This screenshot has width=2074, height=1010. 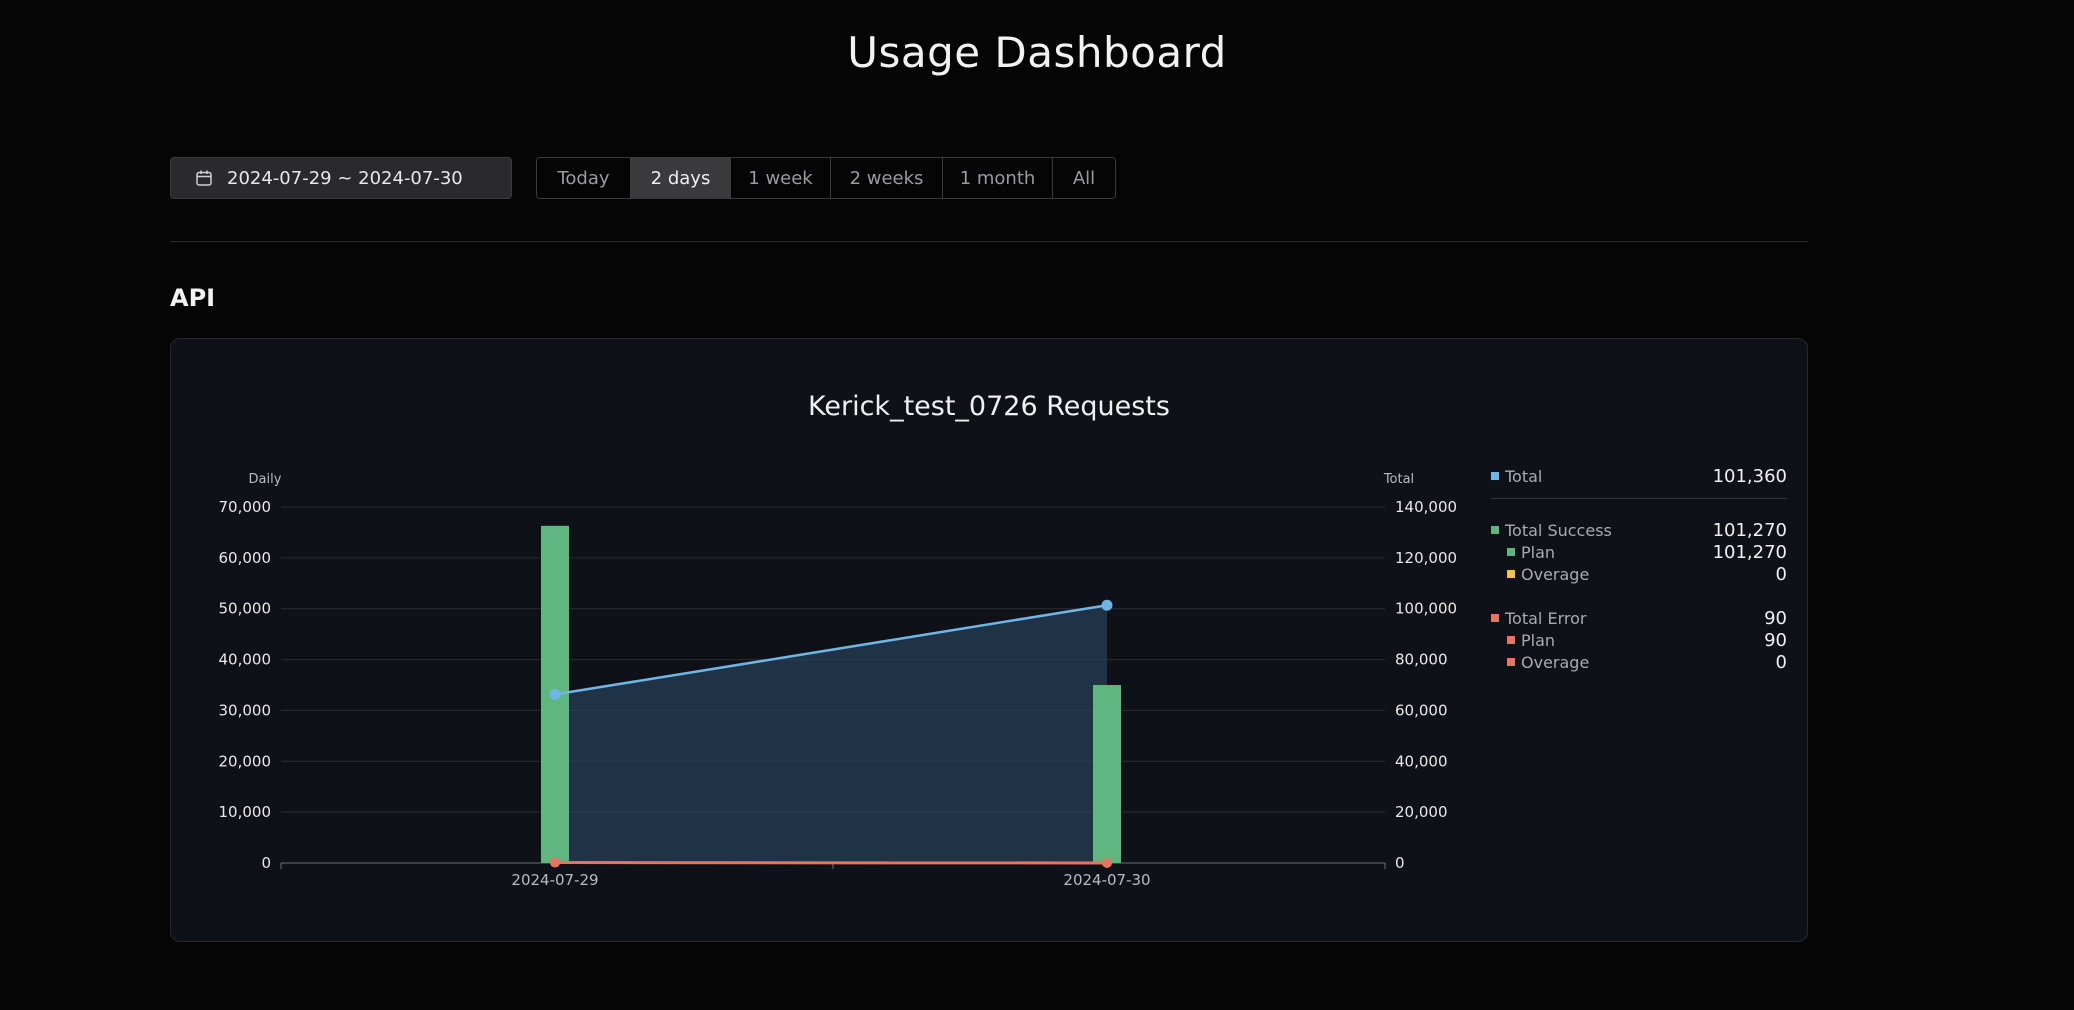 I want to click on legend-total-error: Total Error 90, so click(x=1639, y=618).